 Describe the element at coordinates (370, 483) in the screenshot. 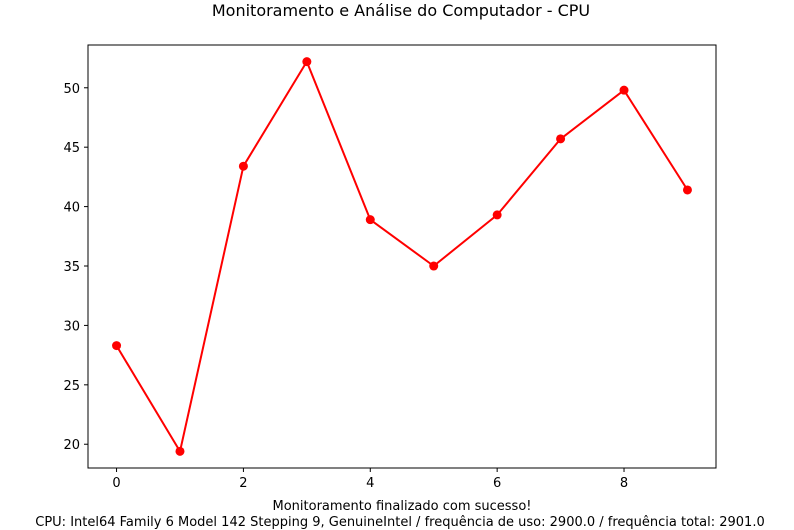

I see `x-tick-label: 4` at that location.